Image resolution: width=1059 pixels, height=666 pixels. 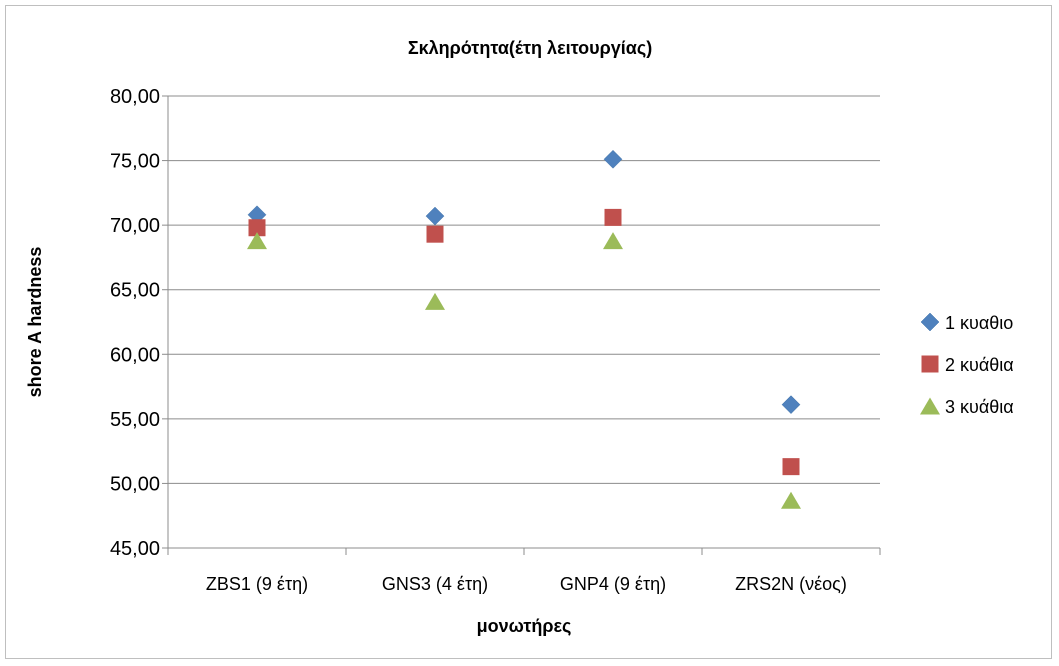 I want to click on y-tick-label: 75,00, so click(x=135, y=162).